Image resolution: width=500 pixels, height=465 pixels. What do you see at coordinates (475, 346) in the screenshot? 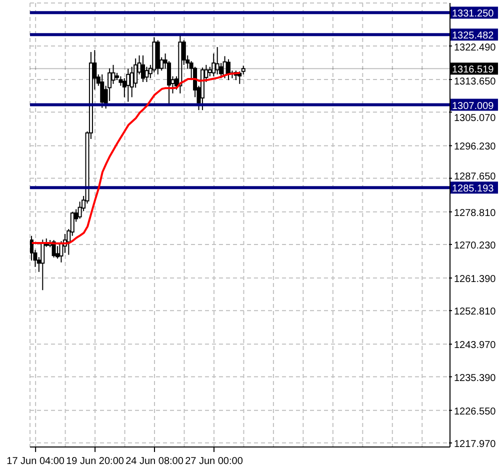
I see `y-tick-label: 1243.970` at bounding box center [475, 346].